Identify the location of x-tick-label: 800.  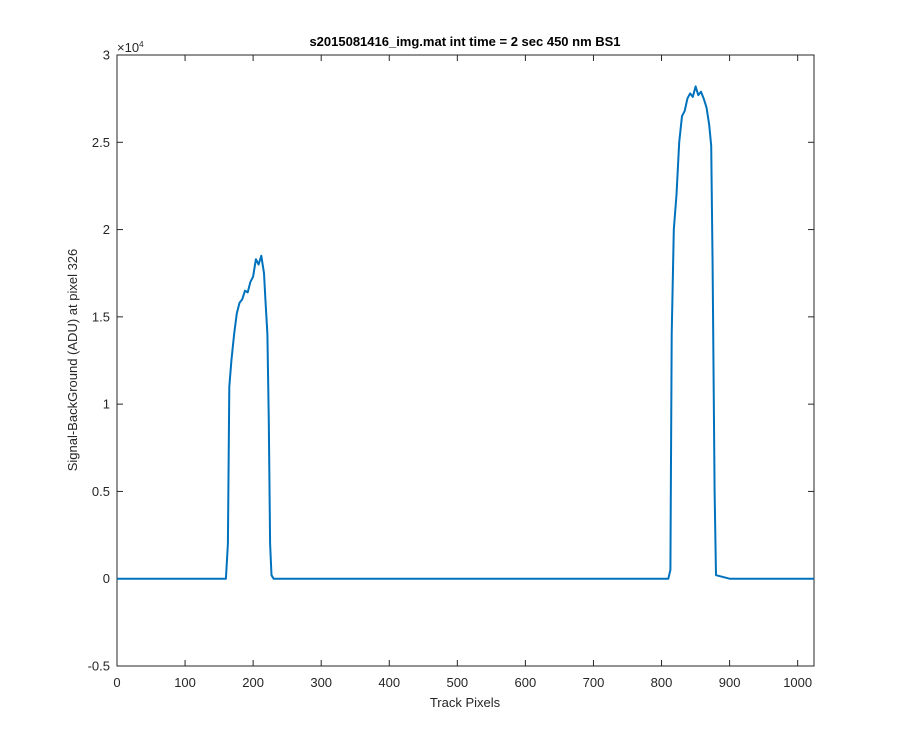
(662, 682).